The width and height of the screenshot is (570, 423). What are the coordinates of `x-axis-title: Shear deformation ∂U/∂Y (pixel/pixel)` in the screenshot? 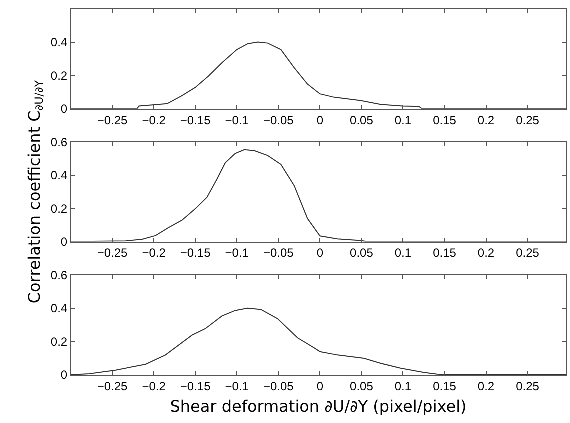 It's located at (318, 406).